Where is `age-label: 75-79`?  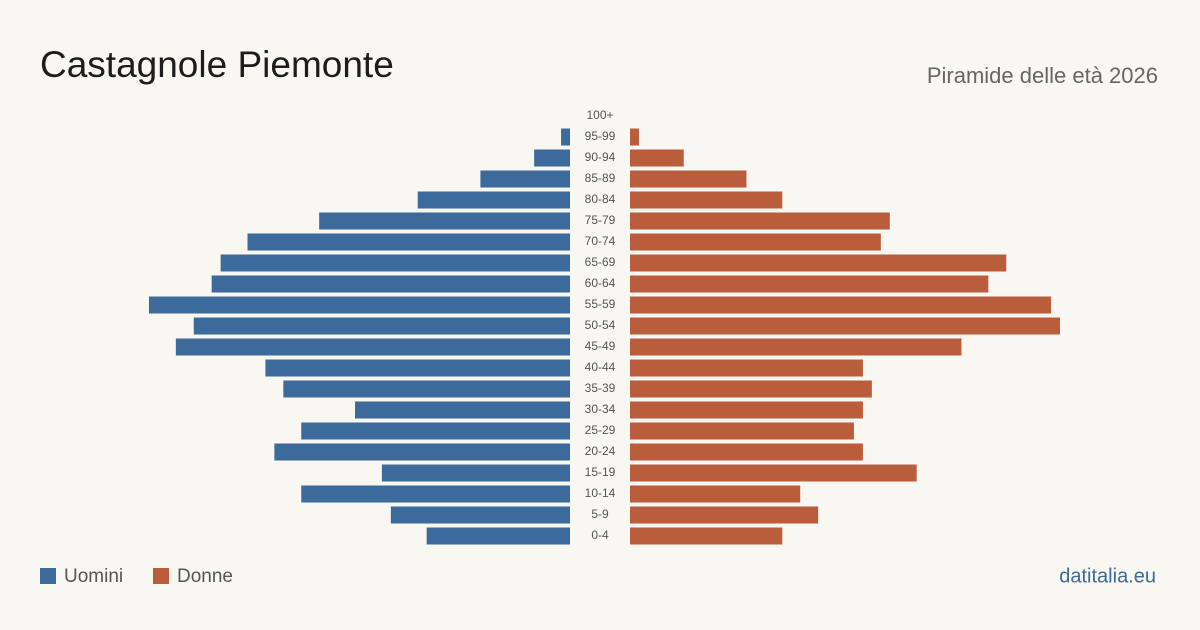 age-label: 75-79 is located at coordinates (600, 220).